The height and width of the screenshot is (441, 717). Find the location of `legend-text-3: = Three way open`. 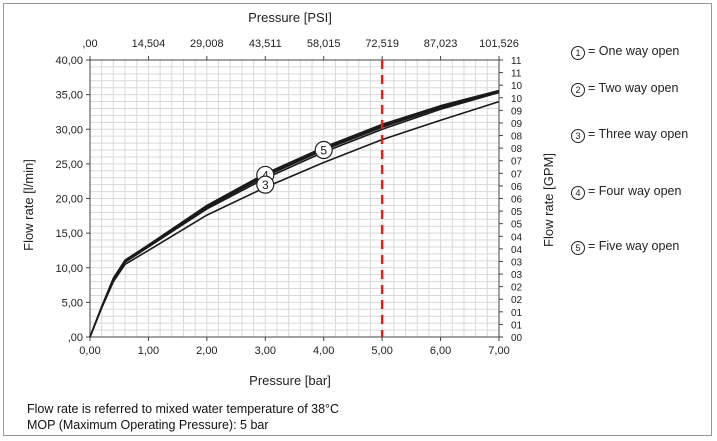

legend-text-3: = Three way open is located at coordinates (638, 134).